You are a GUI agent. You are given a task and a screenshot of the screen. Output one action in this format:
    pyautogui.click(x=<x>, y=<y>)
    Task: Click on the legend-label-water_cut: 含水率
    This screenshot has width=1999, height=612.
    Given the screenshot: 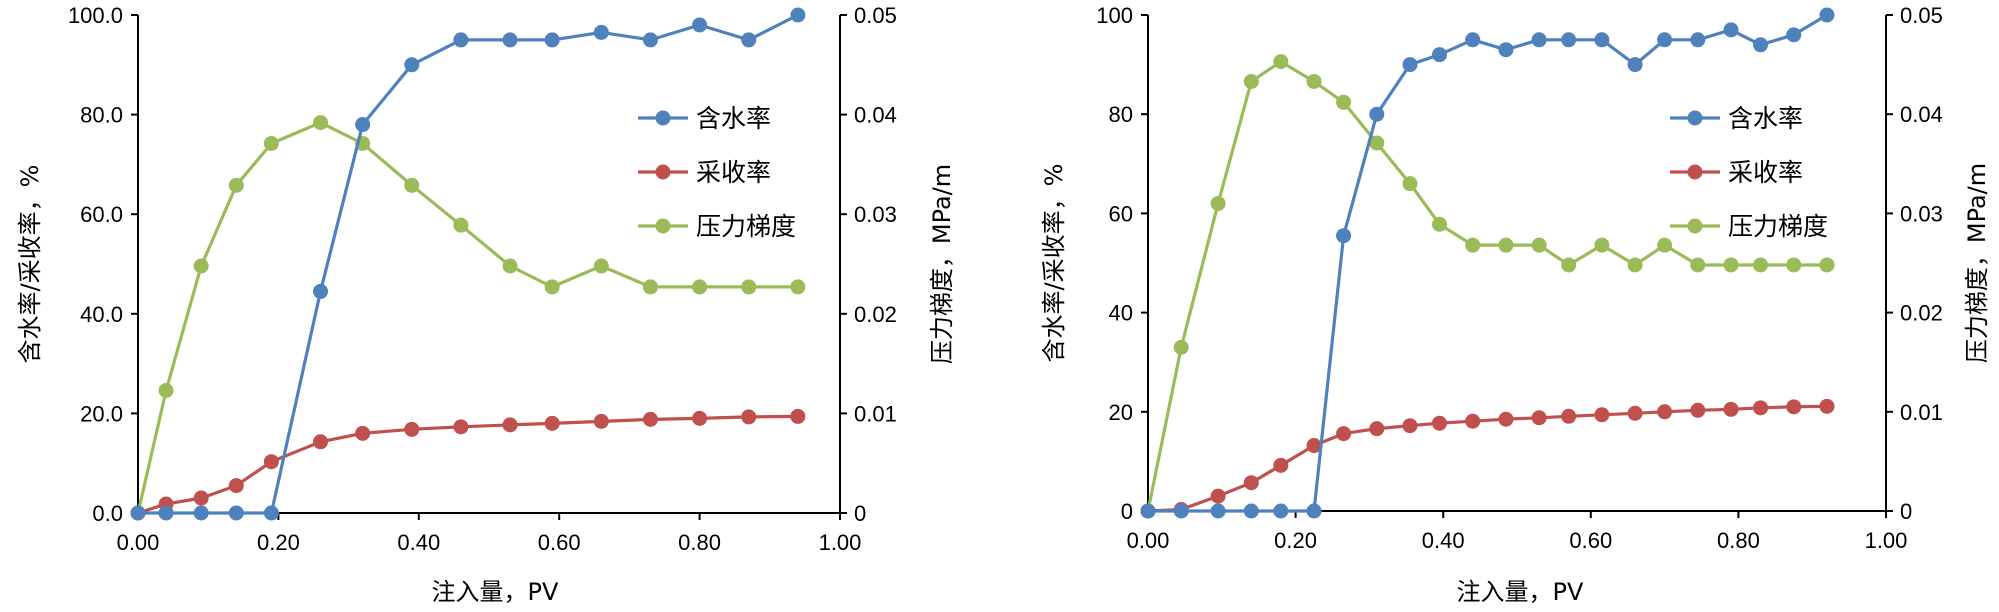 What is the action you would take?
    pyautogui.click(x=1765, y=118)
    